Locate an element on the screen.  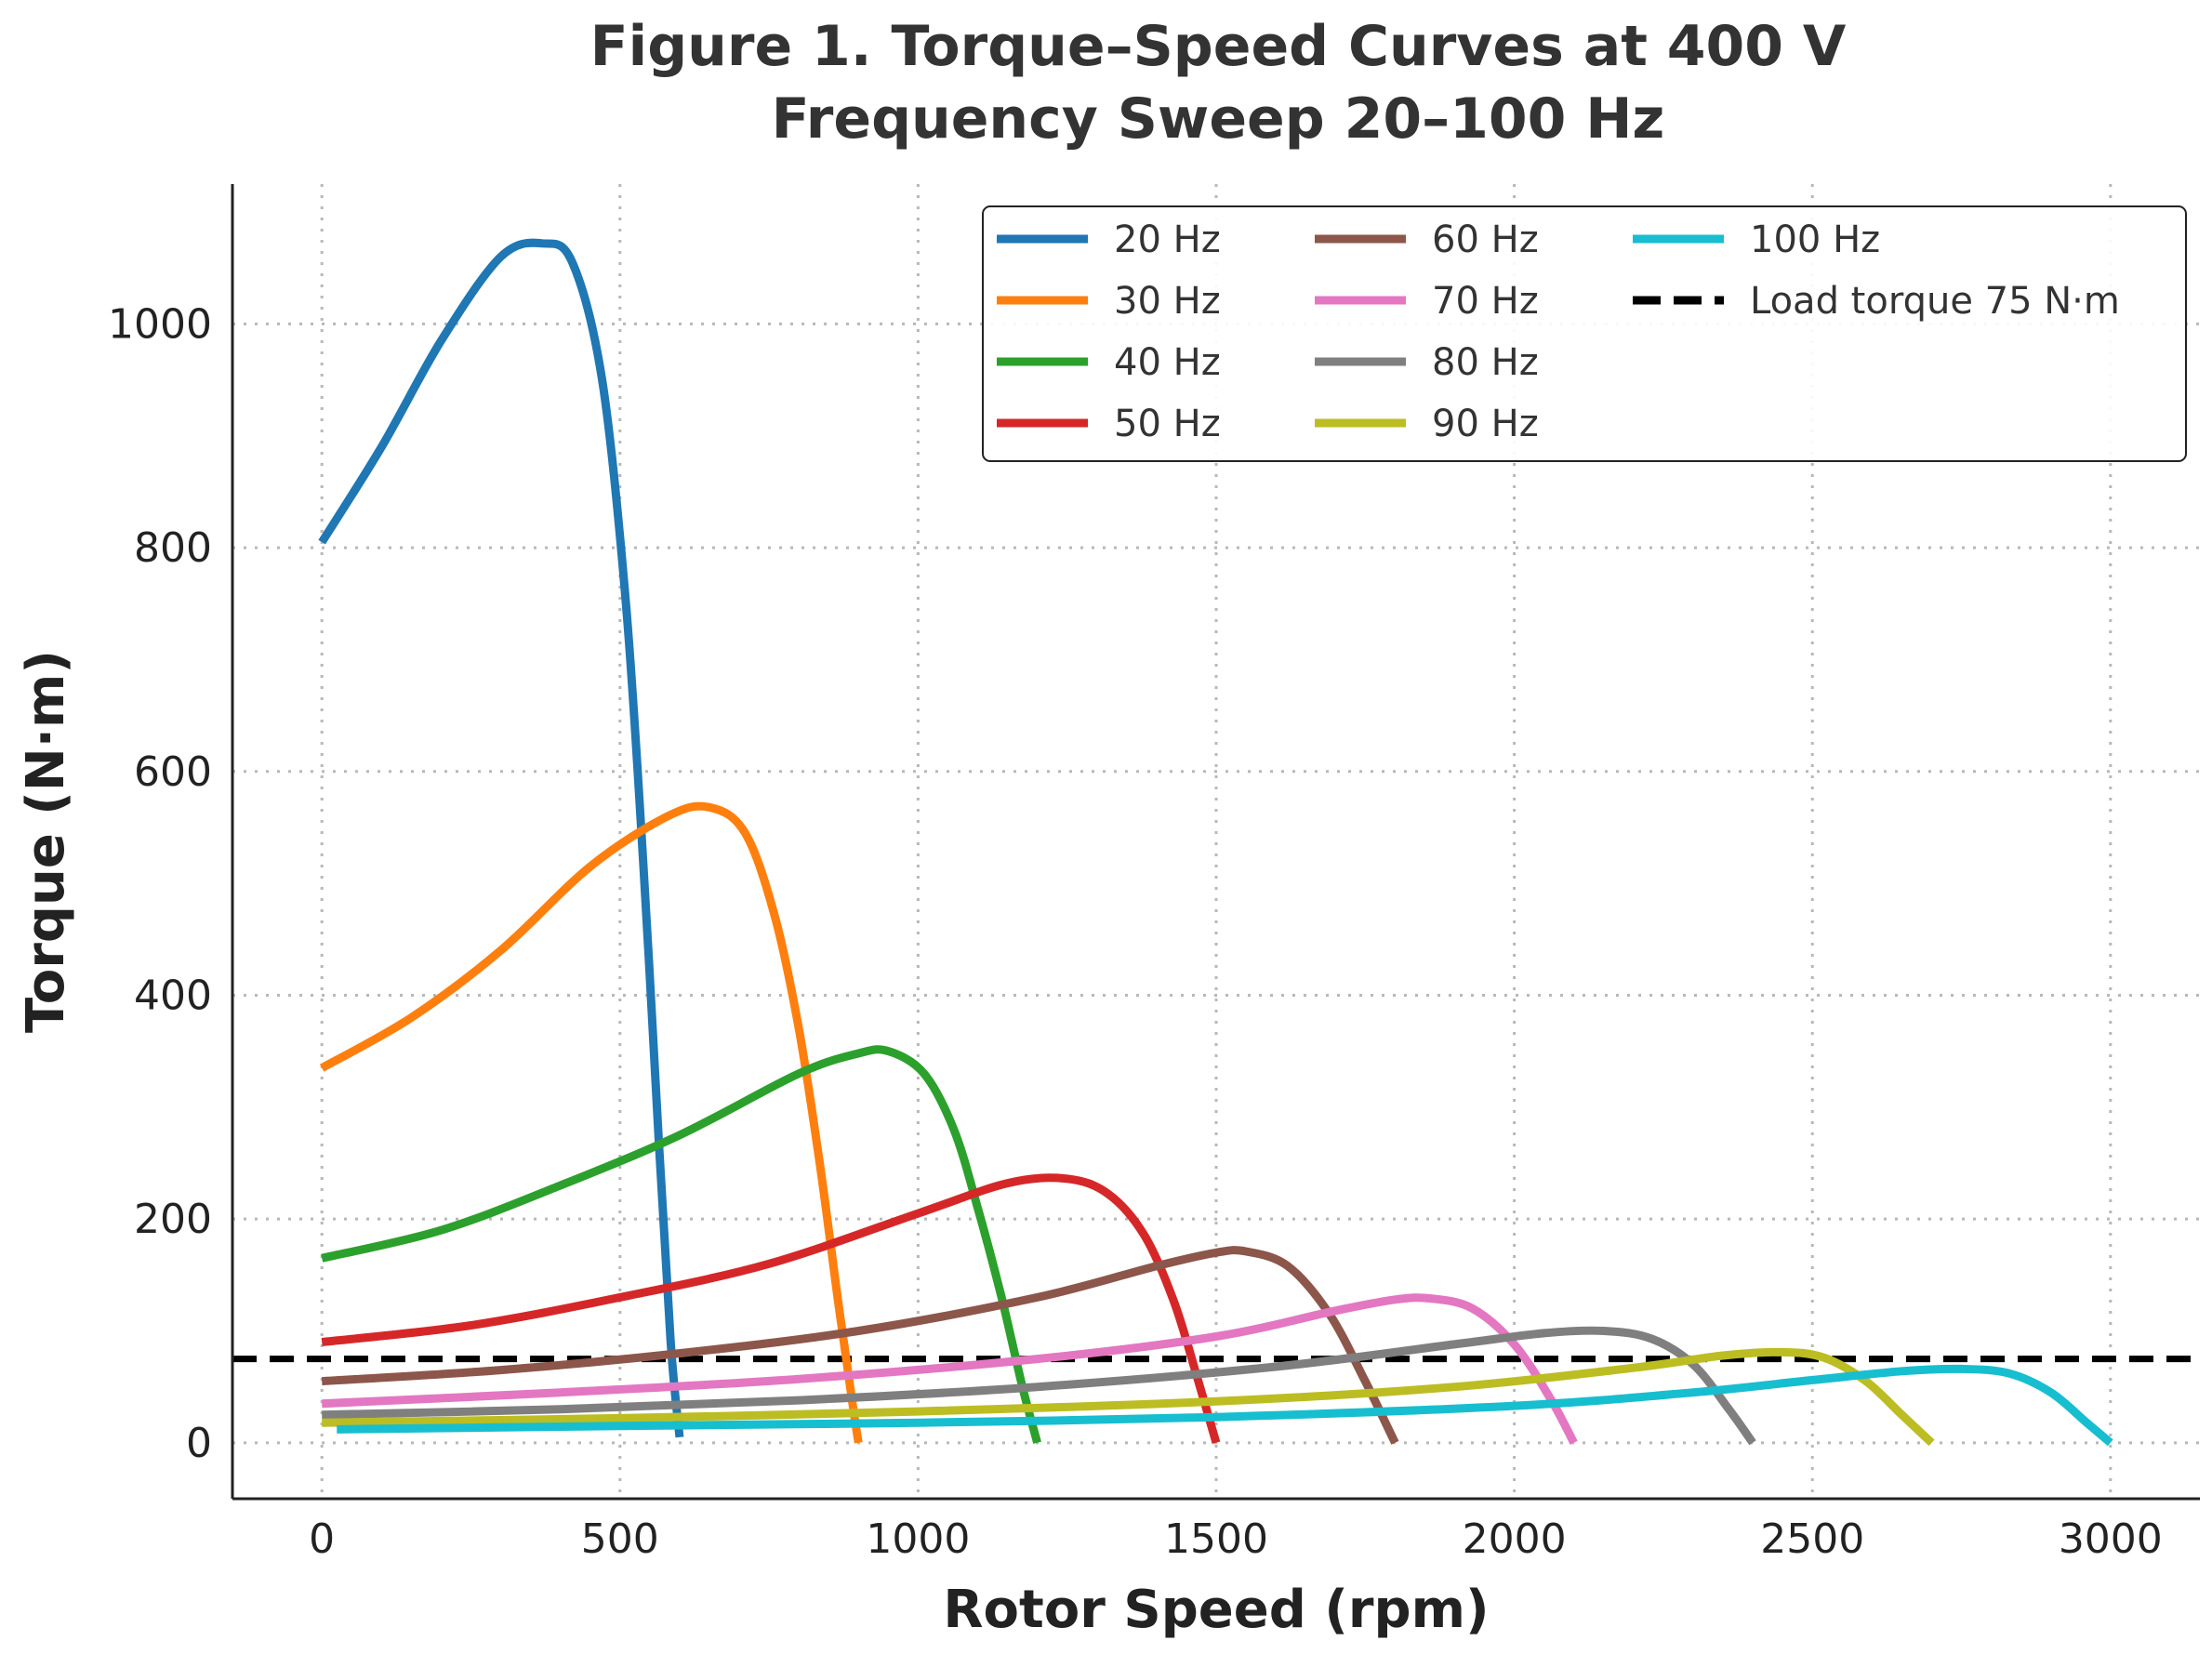
chart-title-line-1: Figure 1. Torque–Speed Curves at 400 V is located at coordinates (1218, 46).